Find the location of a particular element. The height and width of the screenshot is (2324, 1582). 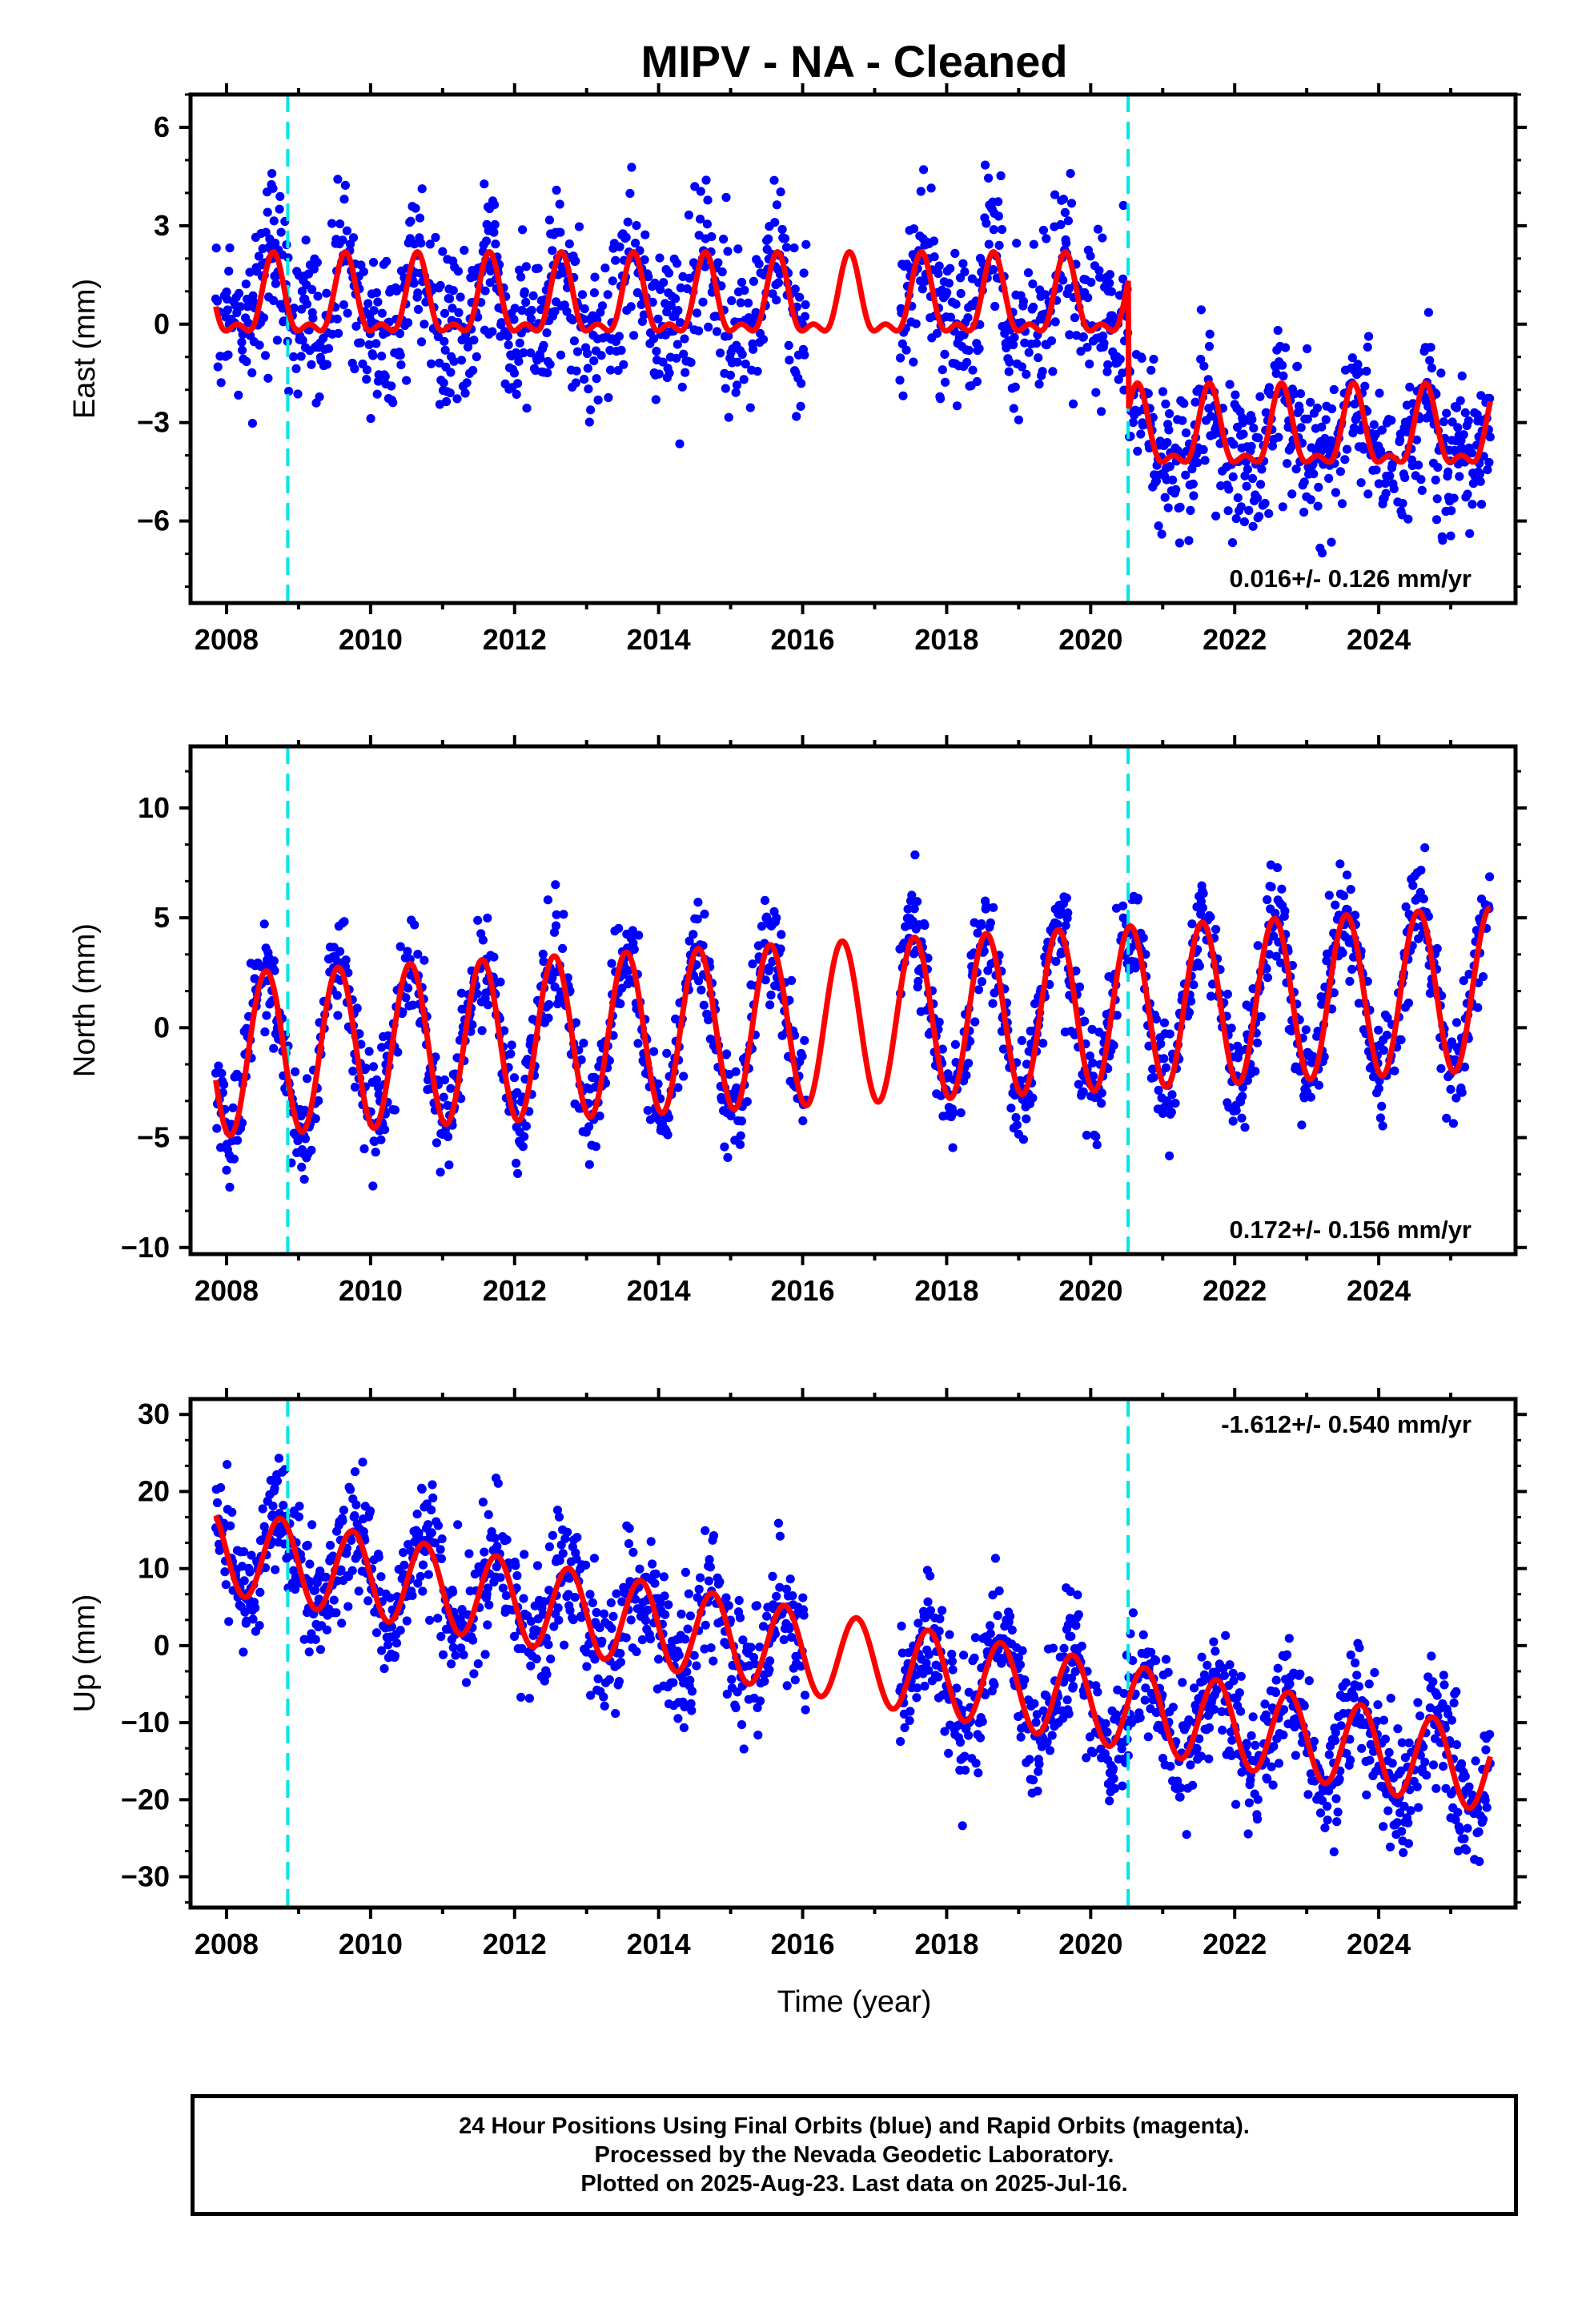

x-tick-label: 2016 is located at coordinates (802, 639).